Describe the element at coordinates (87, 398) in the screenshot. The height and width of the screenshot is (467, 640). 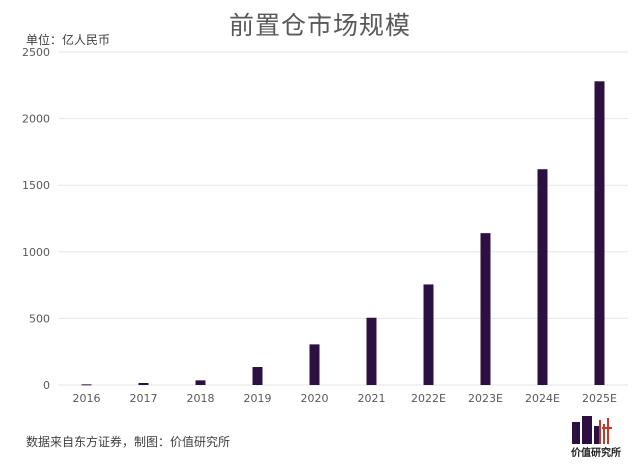
I see `x-tick-label: 2016` at that location.